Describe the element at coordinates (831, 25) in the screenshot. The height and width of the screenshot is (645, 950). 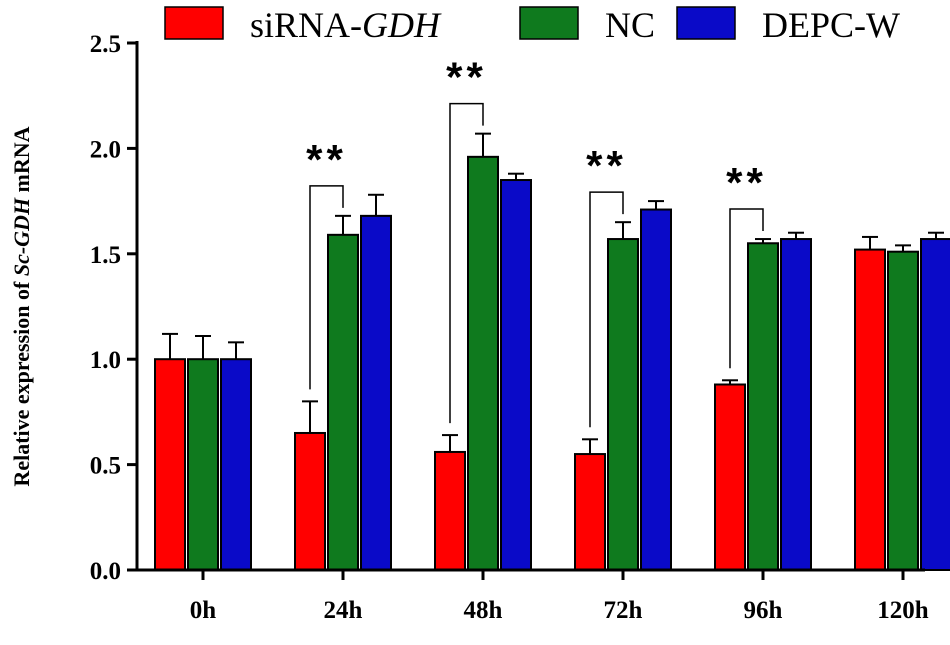
I see `legend-label-2: DEPC-W` at that location.